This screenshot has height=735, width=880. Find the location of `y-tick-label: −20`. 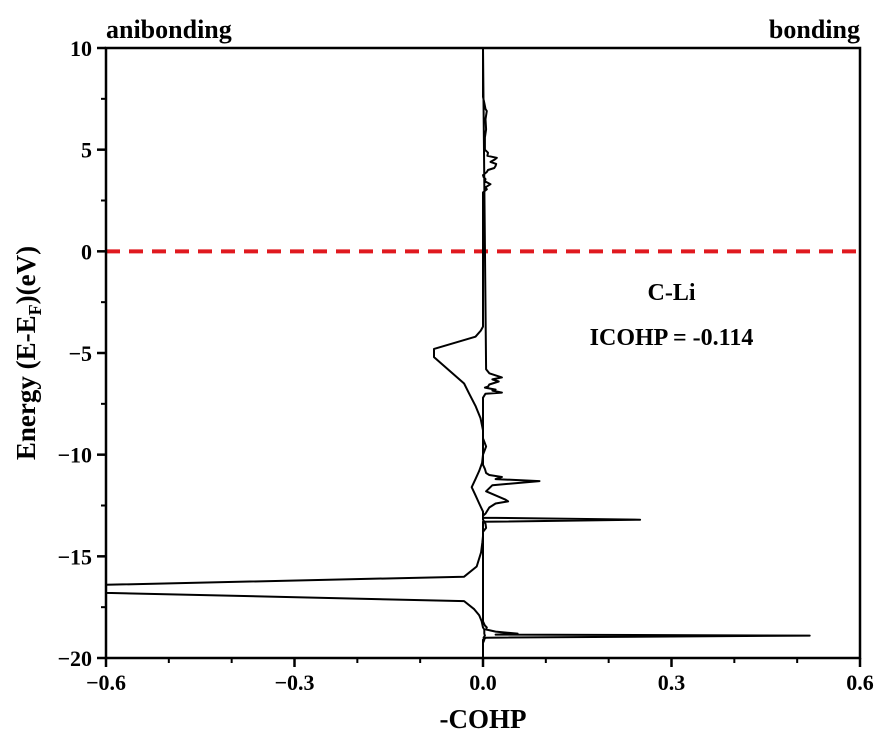

y-tick-label: −20 is located at coordinates (74, 658).